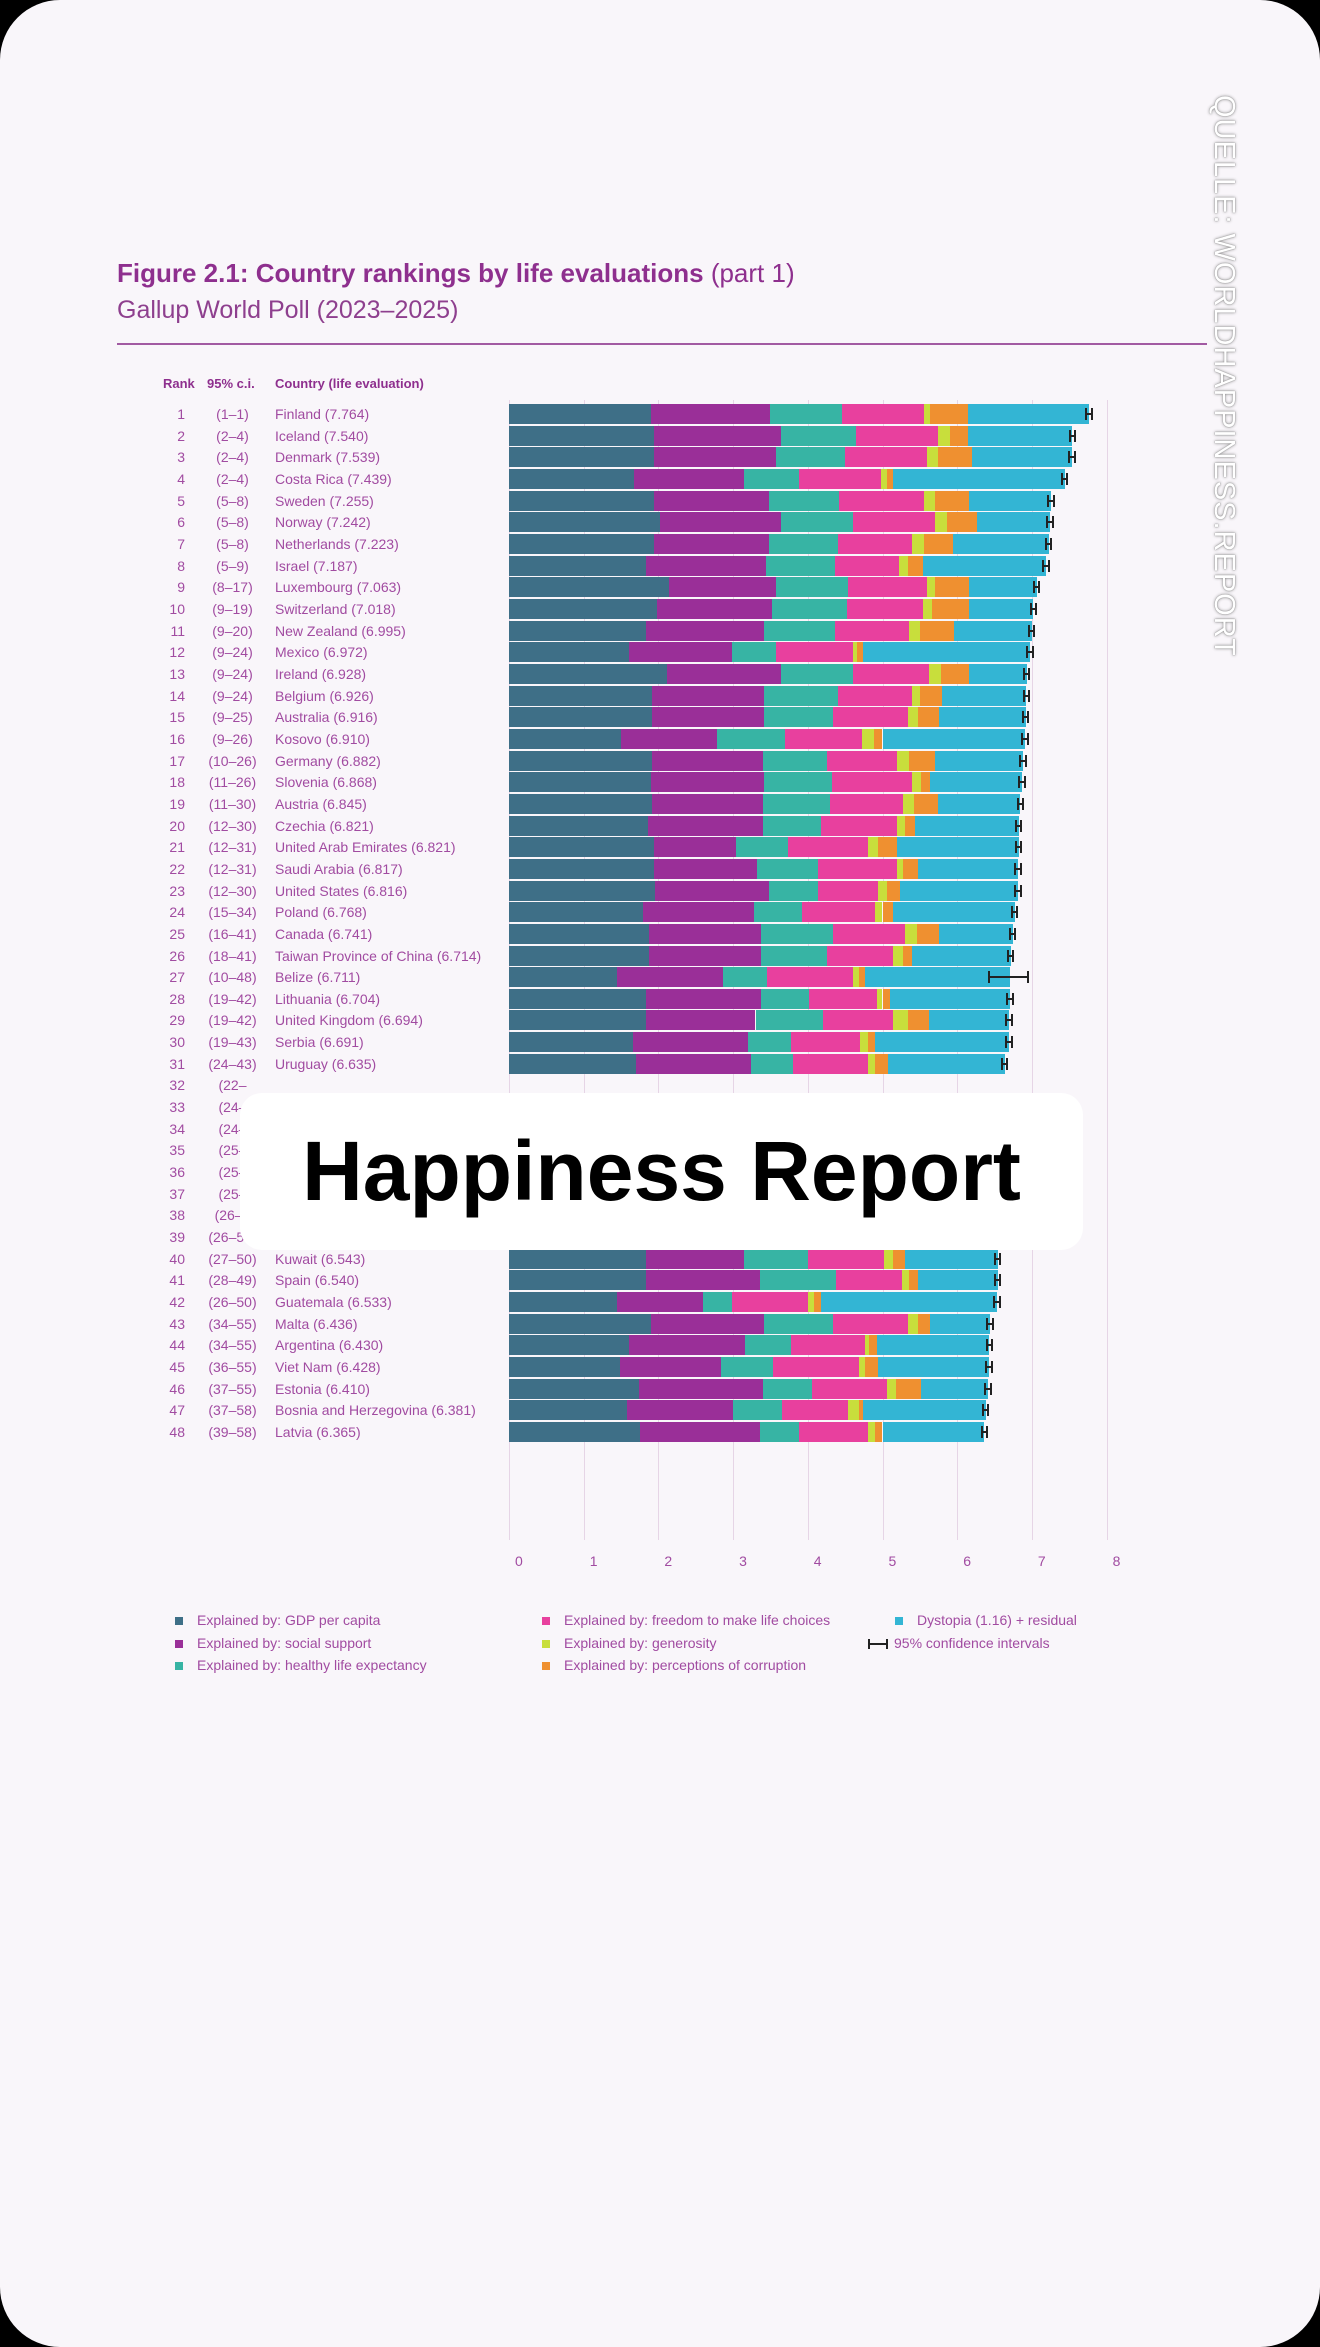  What do you see at coordinates (177, 695) in the screenshot?
I see `rank-label: 14` at bounding box center [177, 695].